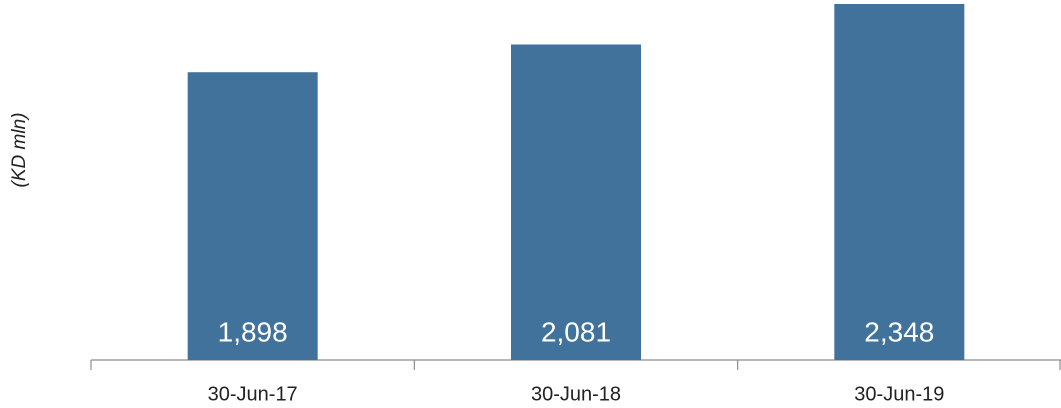  Describe the element at coordinates (19, 150) in the screenshot. I see `y-axis-label: (KD mln)` at that location.